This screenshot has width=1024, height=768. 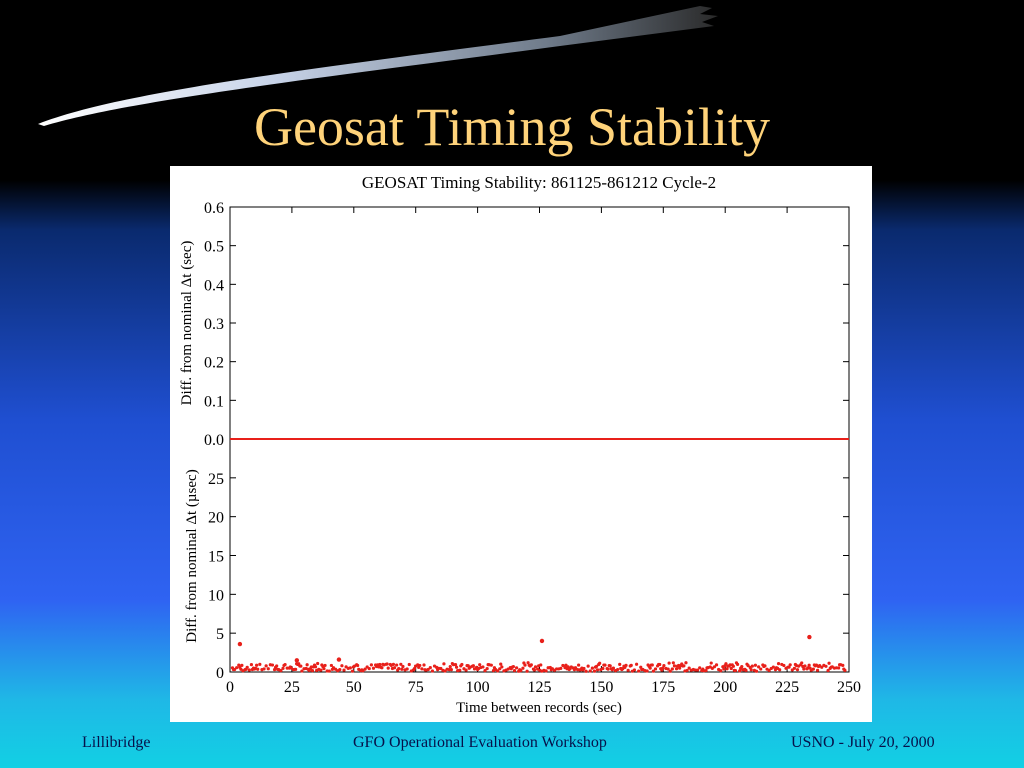 I want to click on x-tick-label: 25, so click(x=292, y=687).